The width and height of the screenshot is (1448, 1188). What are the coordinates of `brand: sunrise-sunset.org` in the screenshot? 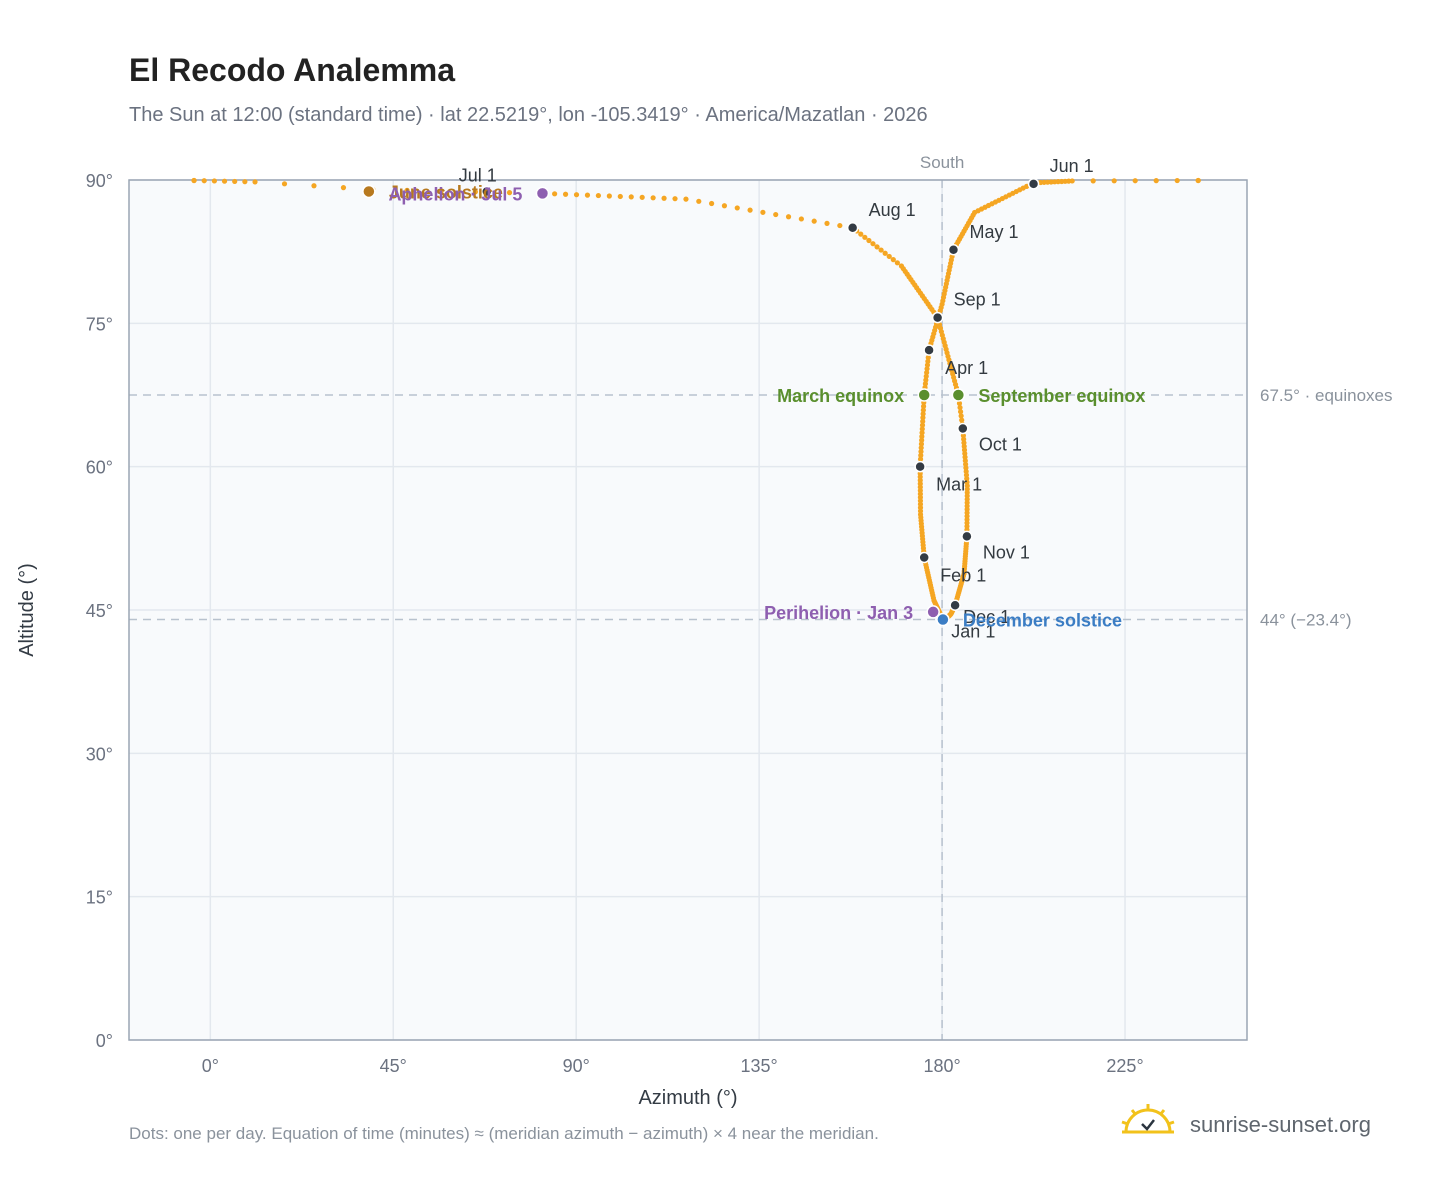 It's located at (1255, 1124).